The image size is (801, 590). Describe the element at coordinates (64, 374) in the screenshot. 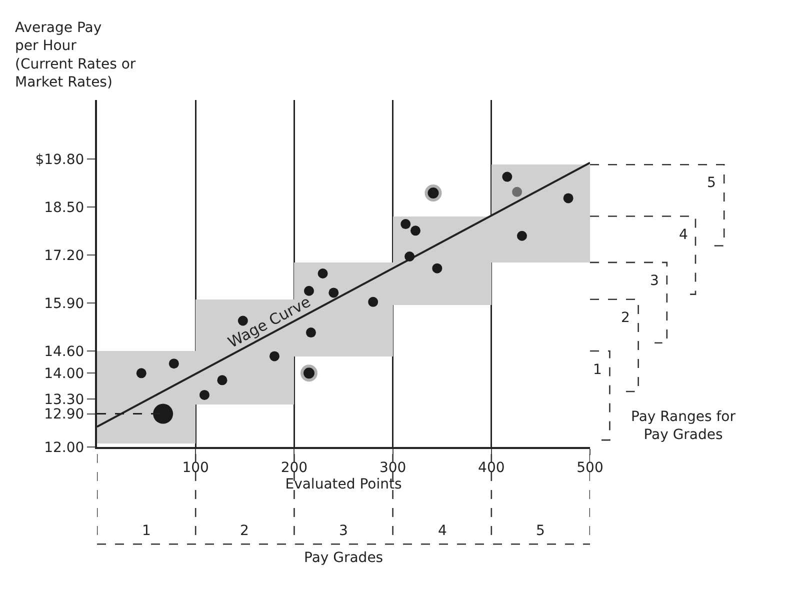

I see `y-tick-label: 14.00` at that location.